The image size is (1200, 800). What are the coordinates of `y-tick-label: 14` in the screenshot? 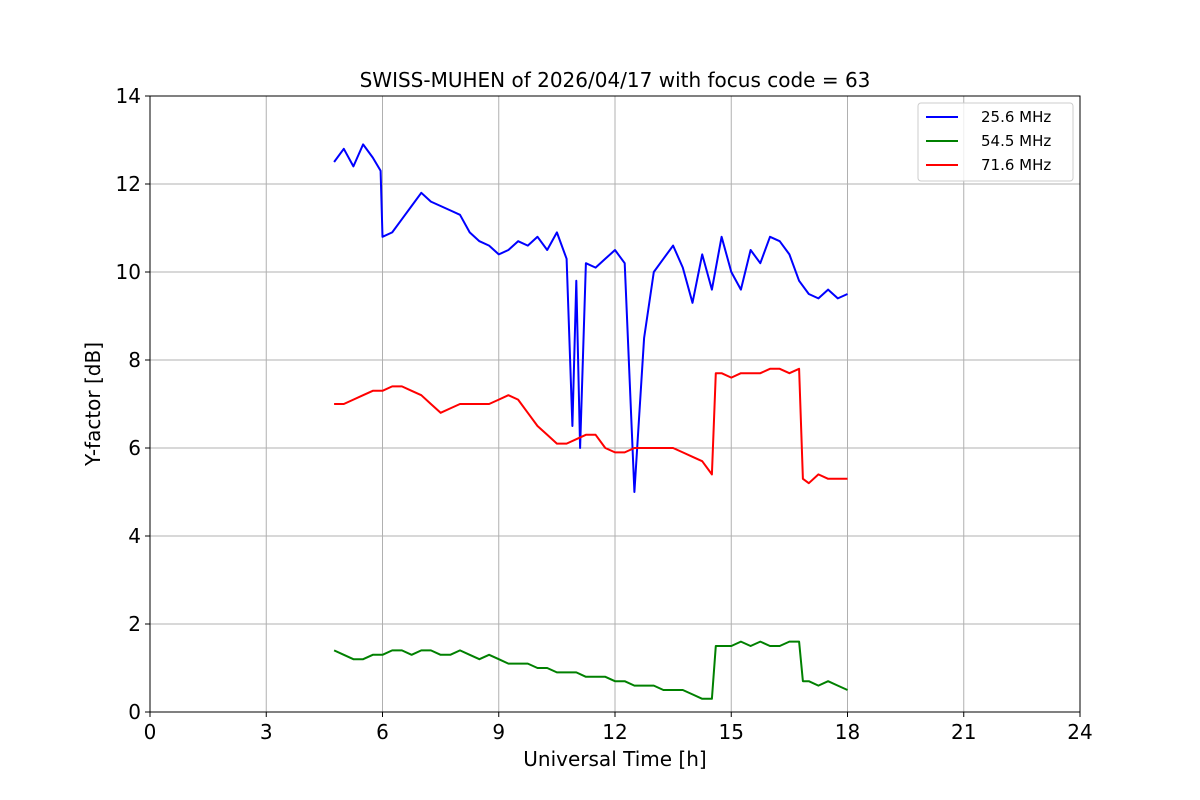 It's located at (128, 96).